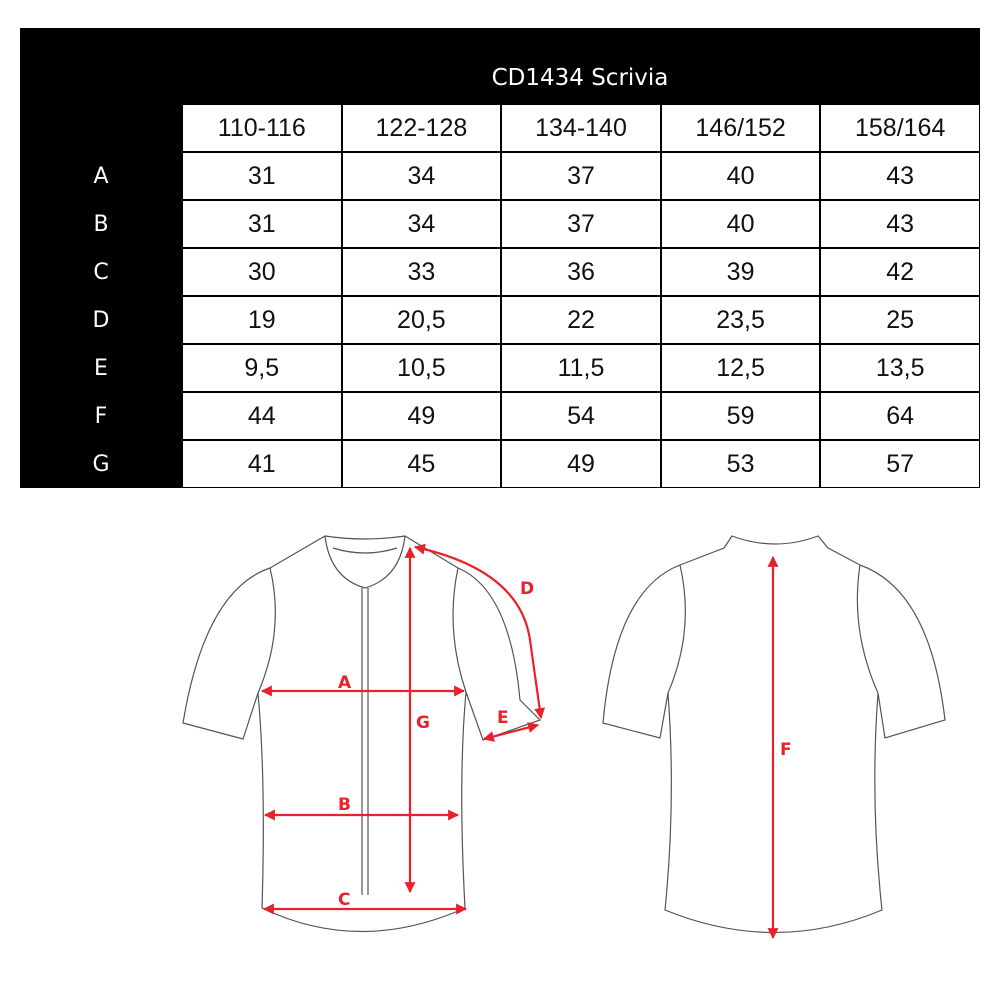 The height and width of the screenshot is (1000, 1000). What do you see at coordinates (421, 464) in the screenshot?
I see `value-cell: 45` at bounding box center [421, 464].